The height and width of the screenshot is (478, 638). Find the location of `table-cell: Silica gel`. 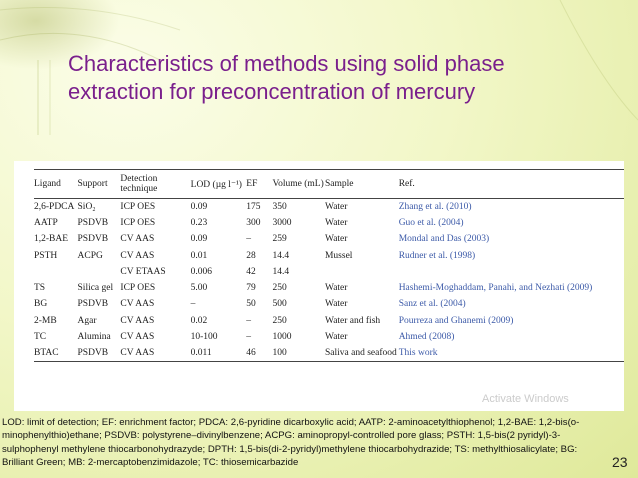

table-cell: Silica gel is located at coordinates (95, 288).